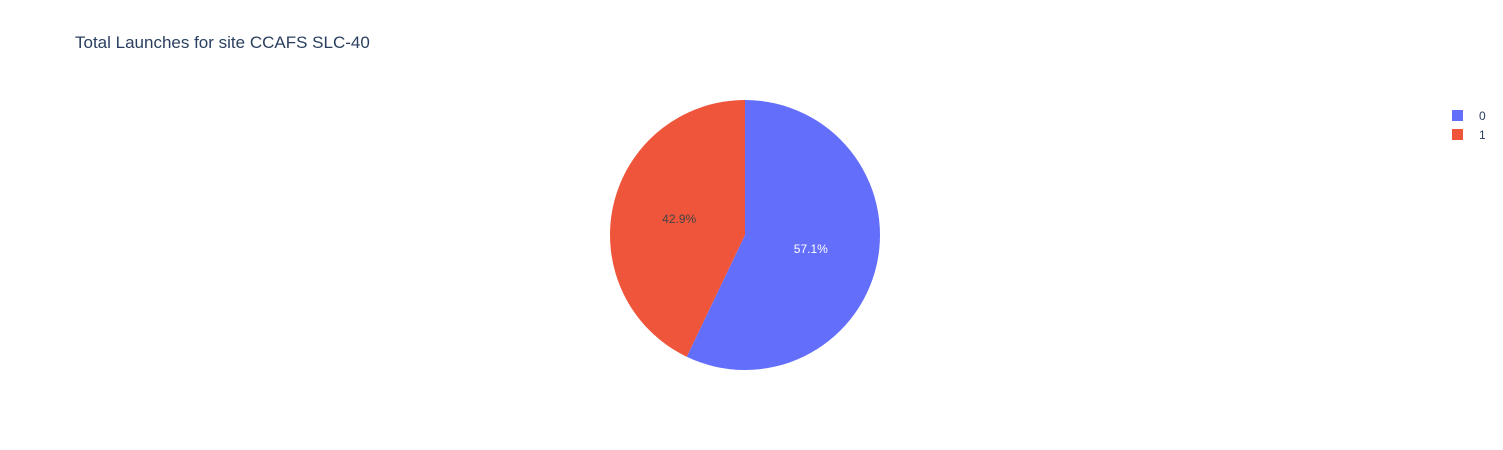 The height and width of the screenshot is (450, 1503). I want to click on pie-slice-label-0: 57.1%, so click(811, 249).